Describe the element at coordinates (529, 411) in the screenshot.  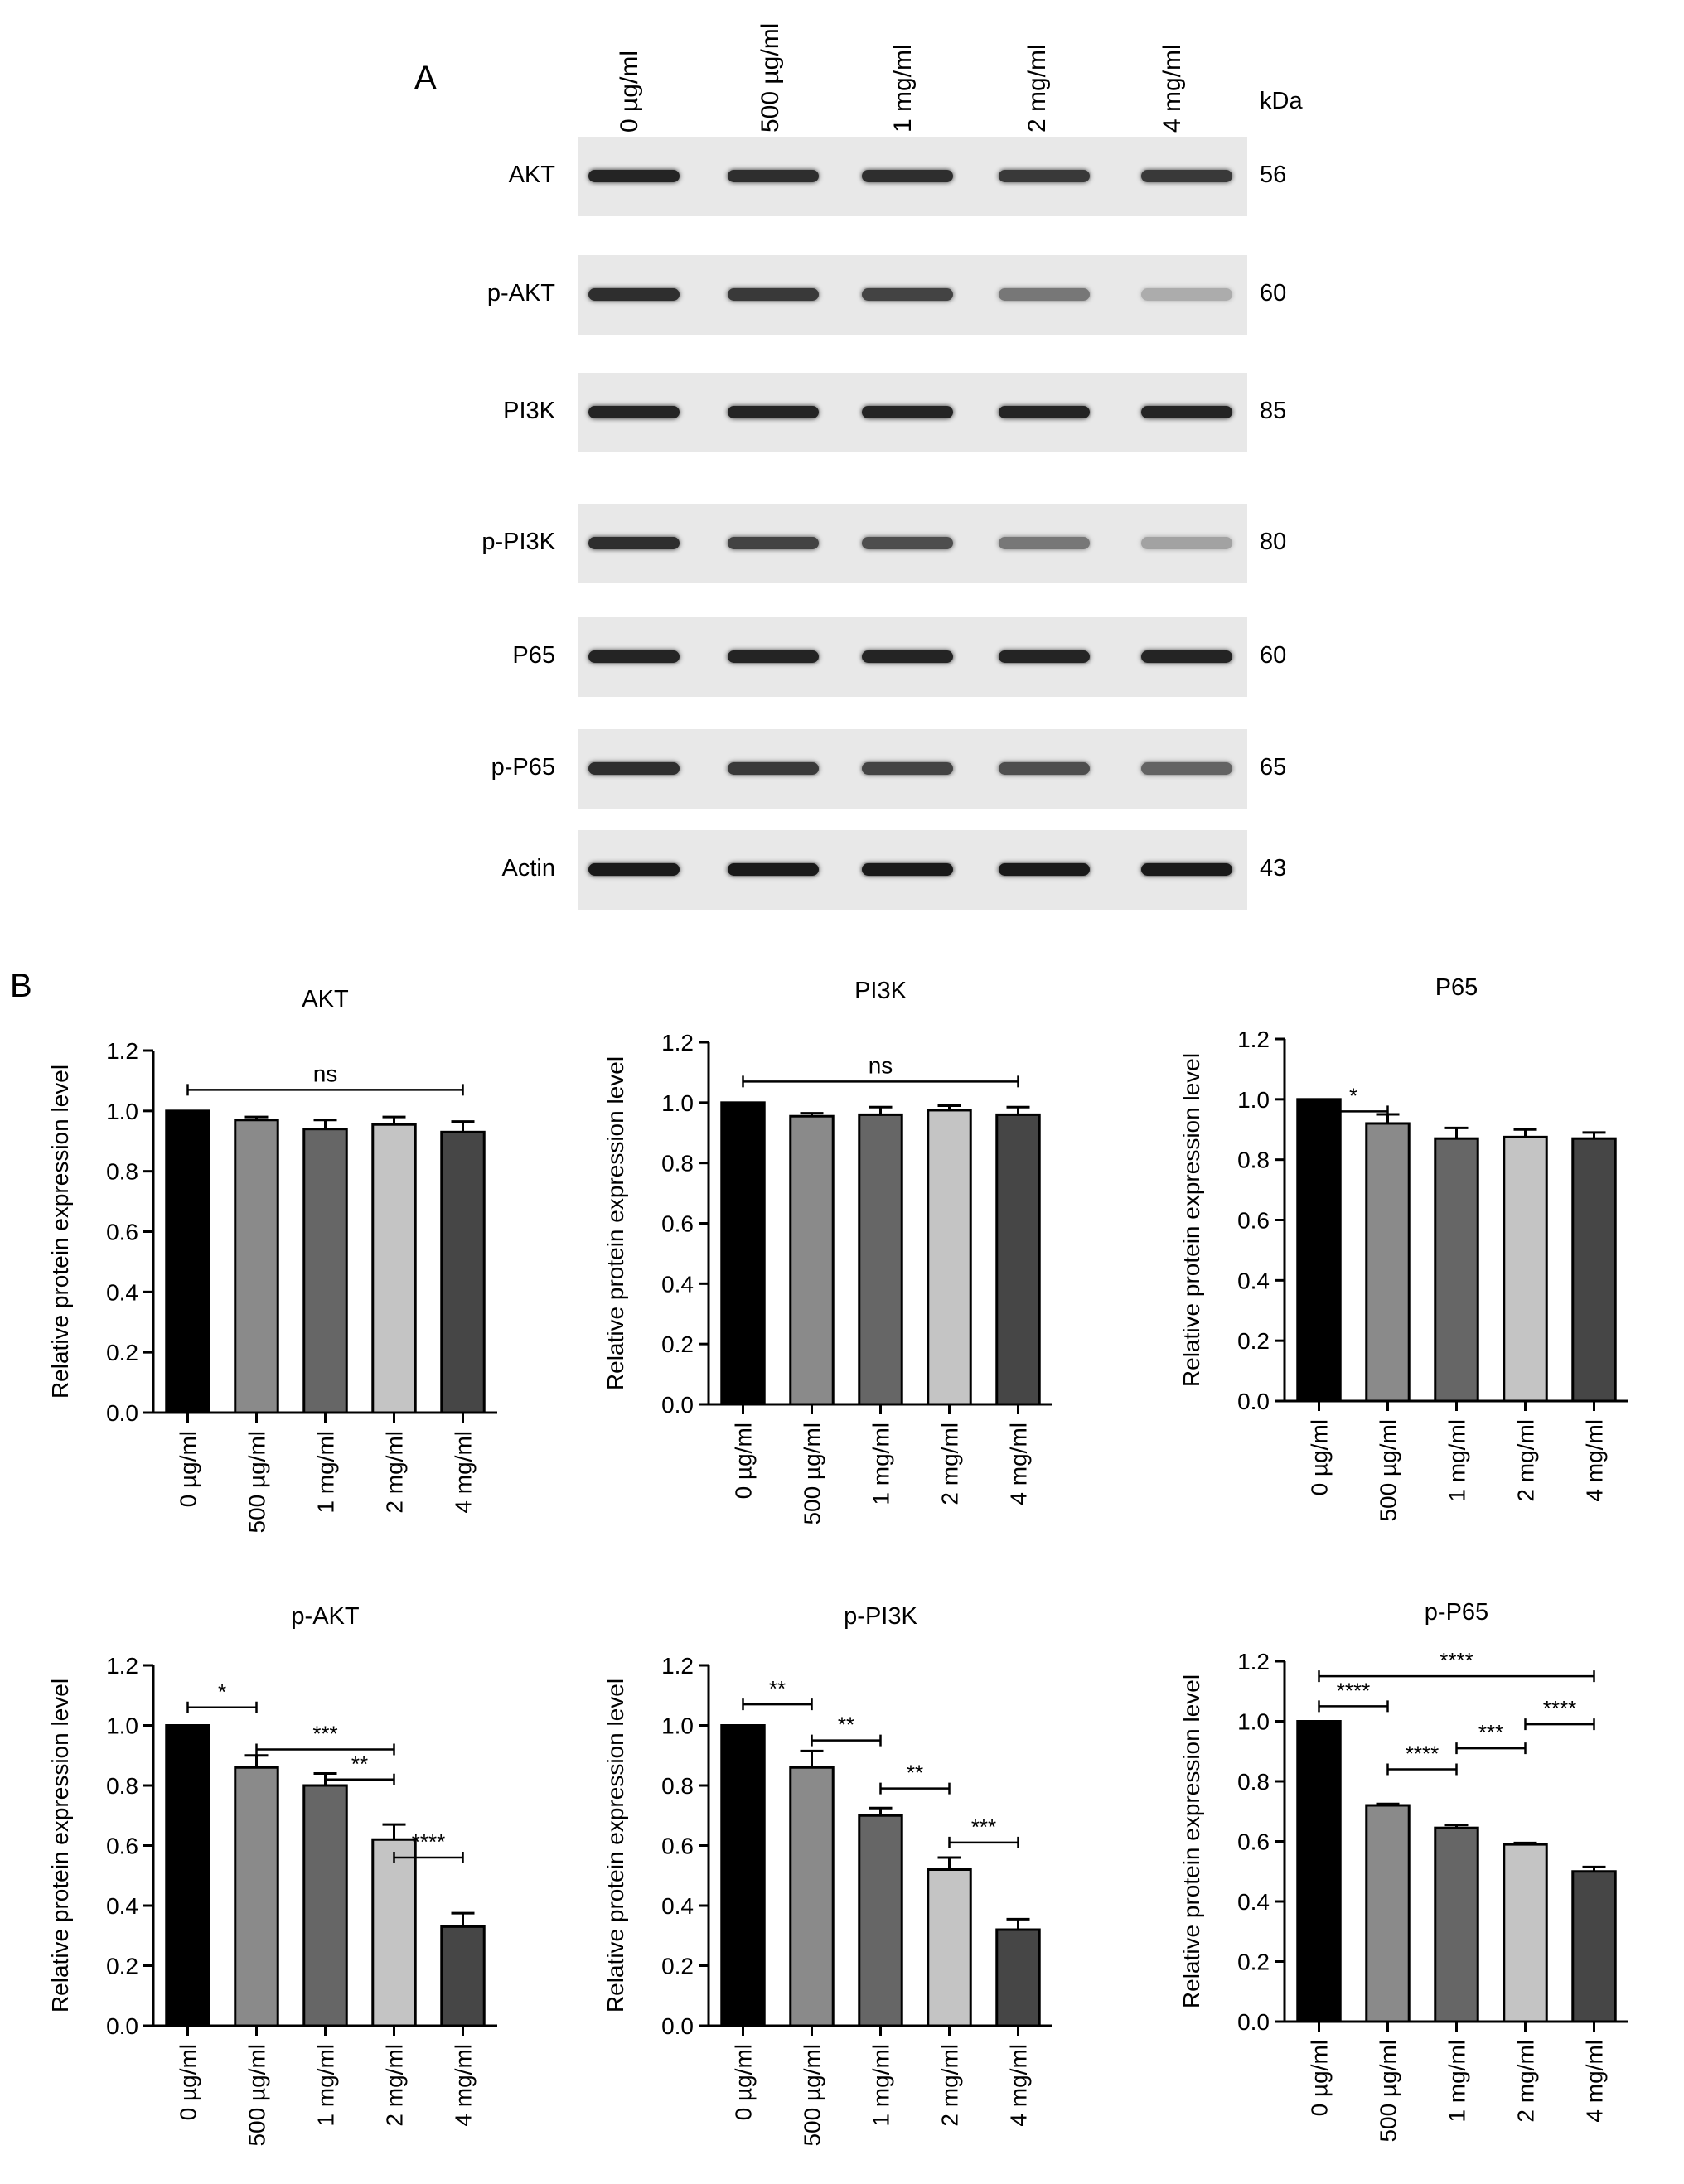
I see `protein-label: PI3K` at that location.